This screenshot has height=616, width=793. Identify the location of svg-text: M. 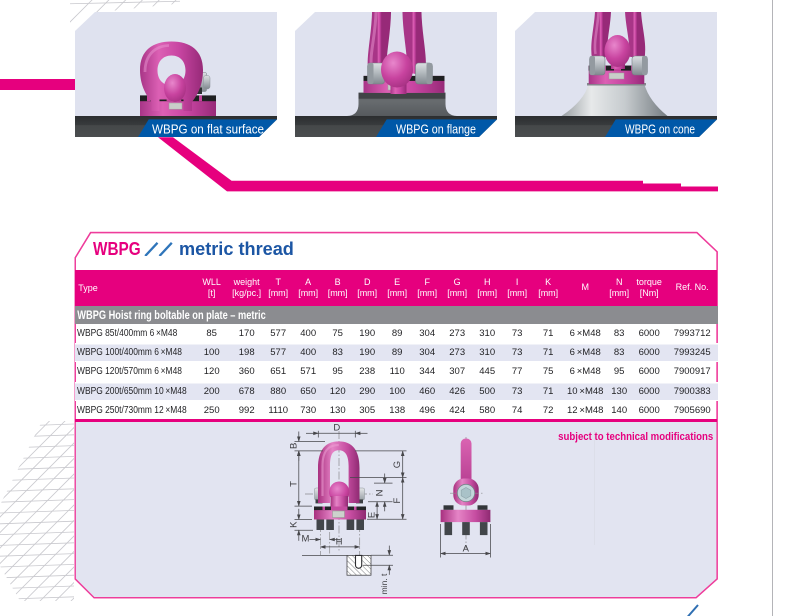
(306, 539).